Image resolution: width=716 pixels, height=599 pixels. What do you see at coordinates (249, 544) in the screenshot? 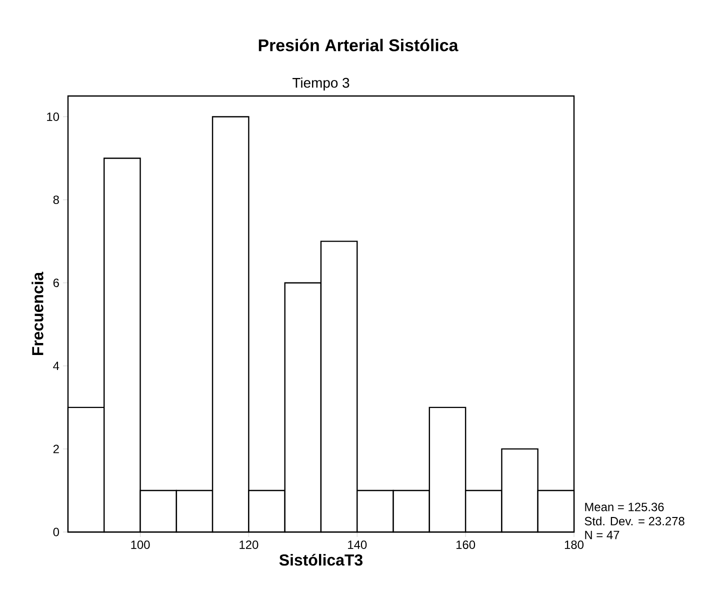
I see `x-tick-label: 120` at bounding box center [249, 544].